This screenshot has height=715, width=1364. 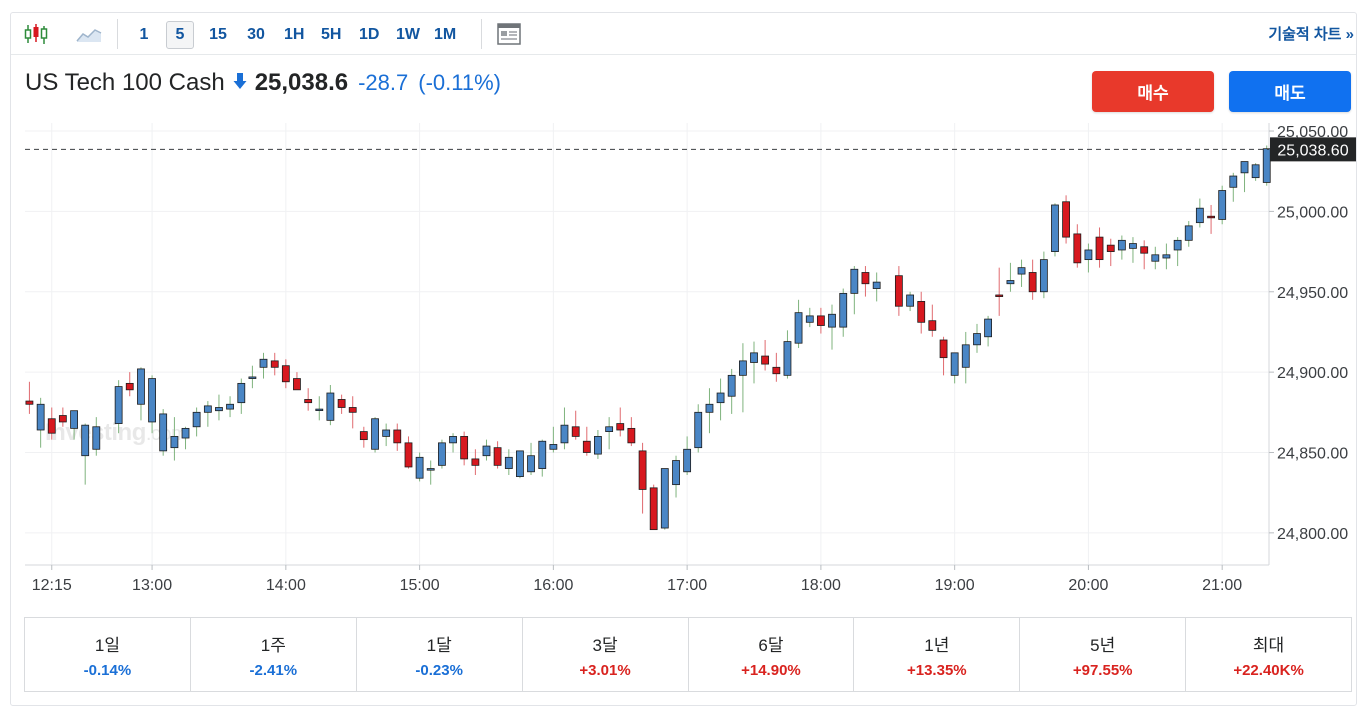 What do you see at coordinates (553, 585) in the screenshot?
I see `x-tick-label: 16:00` at bounding box center [553, 585].